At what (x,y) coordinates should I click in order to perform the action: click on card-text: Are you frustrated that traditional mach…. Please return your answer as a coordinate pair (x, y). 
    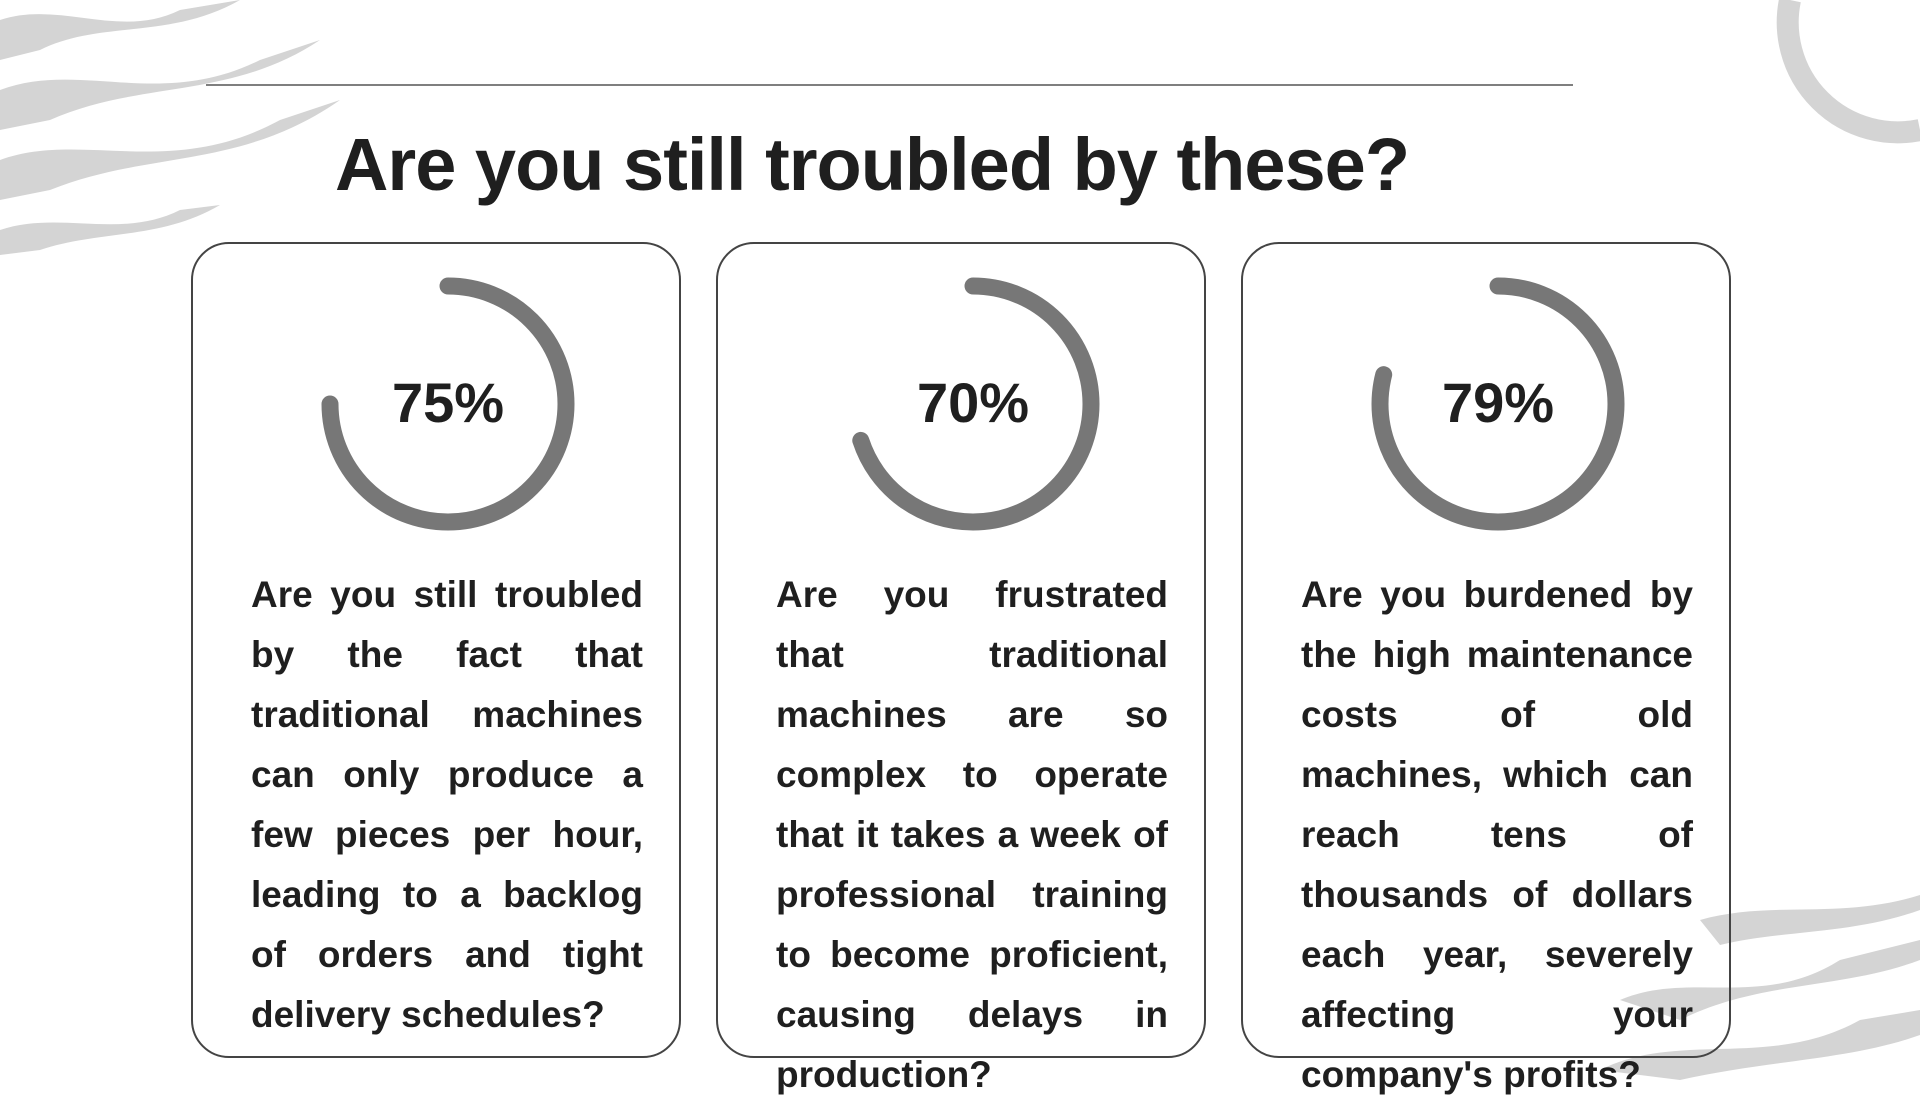
    Looking at the image, I should click on (972, 834).